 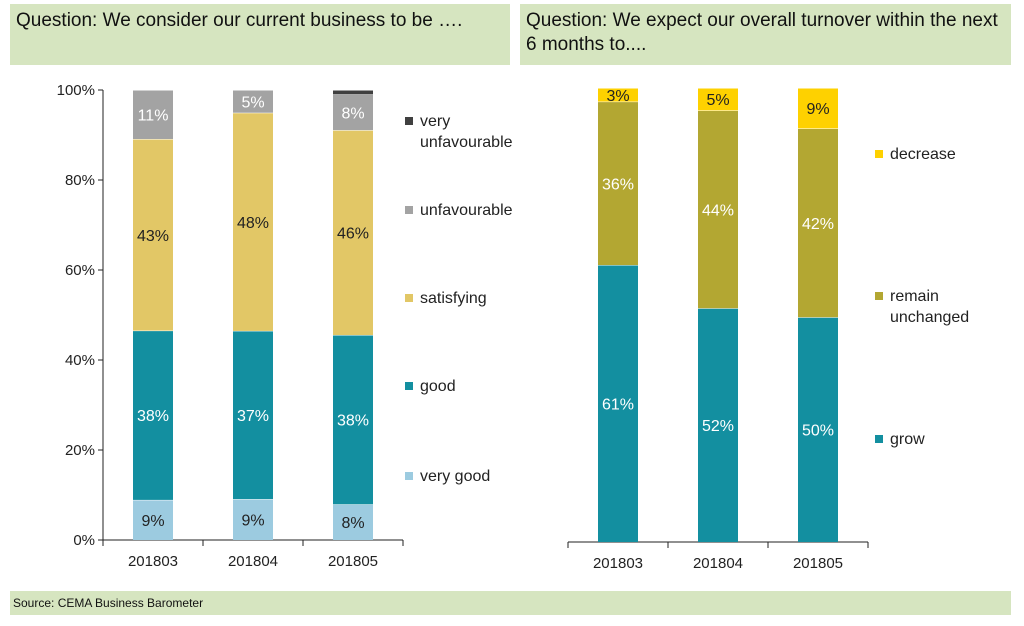 I want to click on legend-label: good, so click(x=438, y=386).